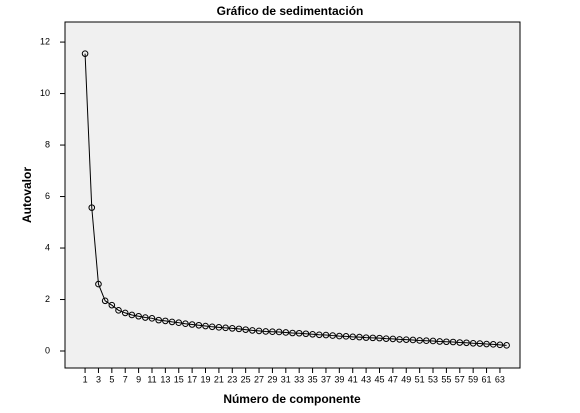 The width and height of the screenshot is (580, 413). I want to click on x-axis-title: Número de componente, so click(292, 399).